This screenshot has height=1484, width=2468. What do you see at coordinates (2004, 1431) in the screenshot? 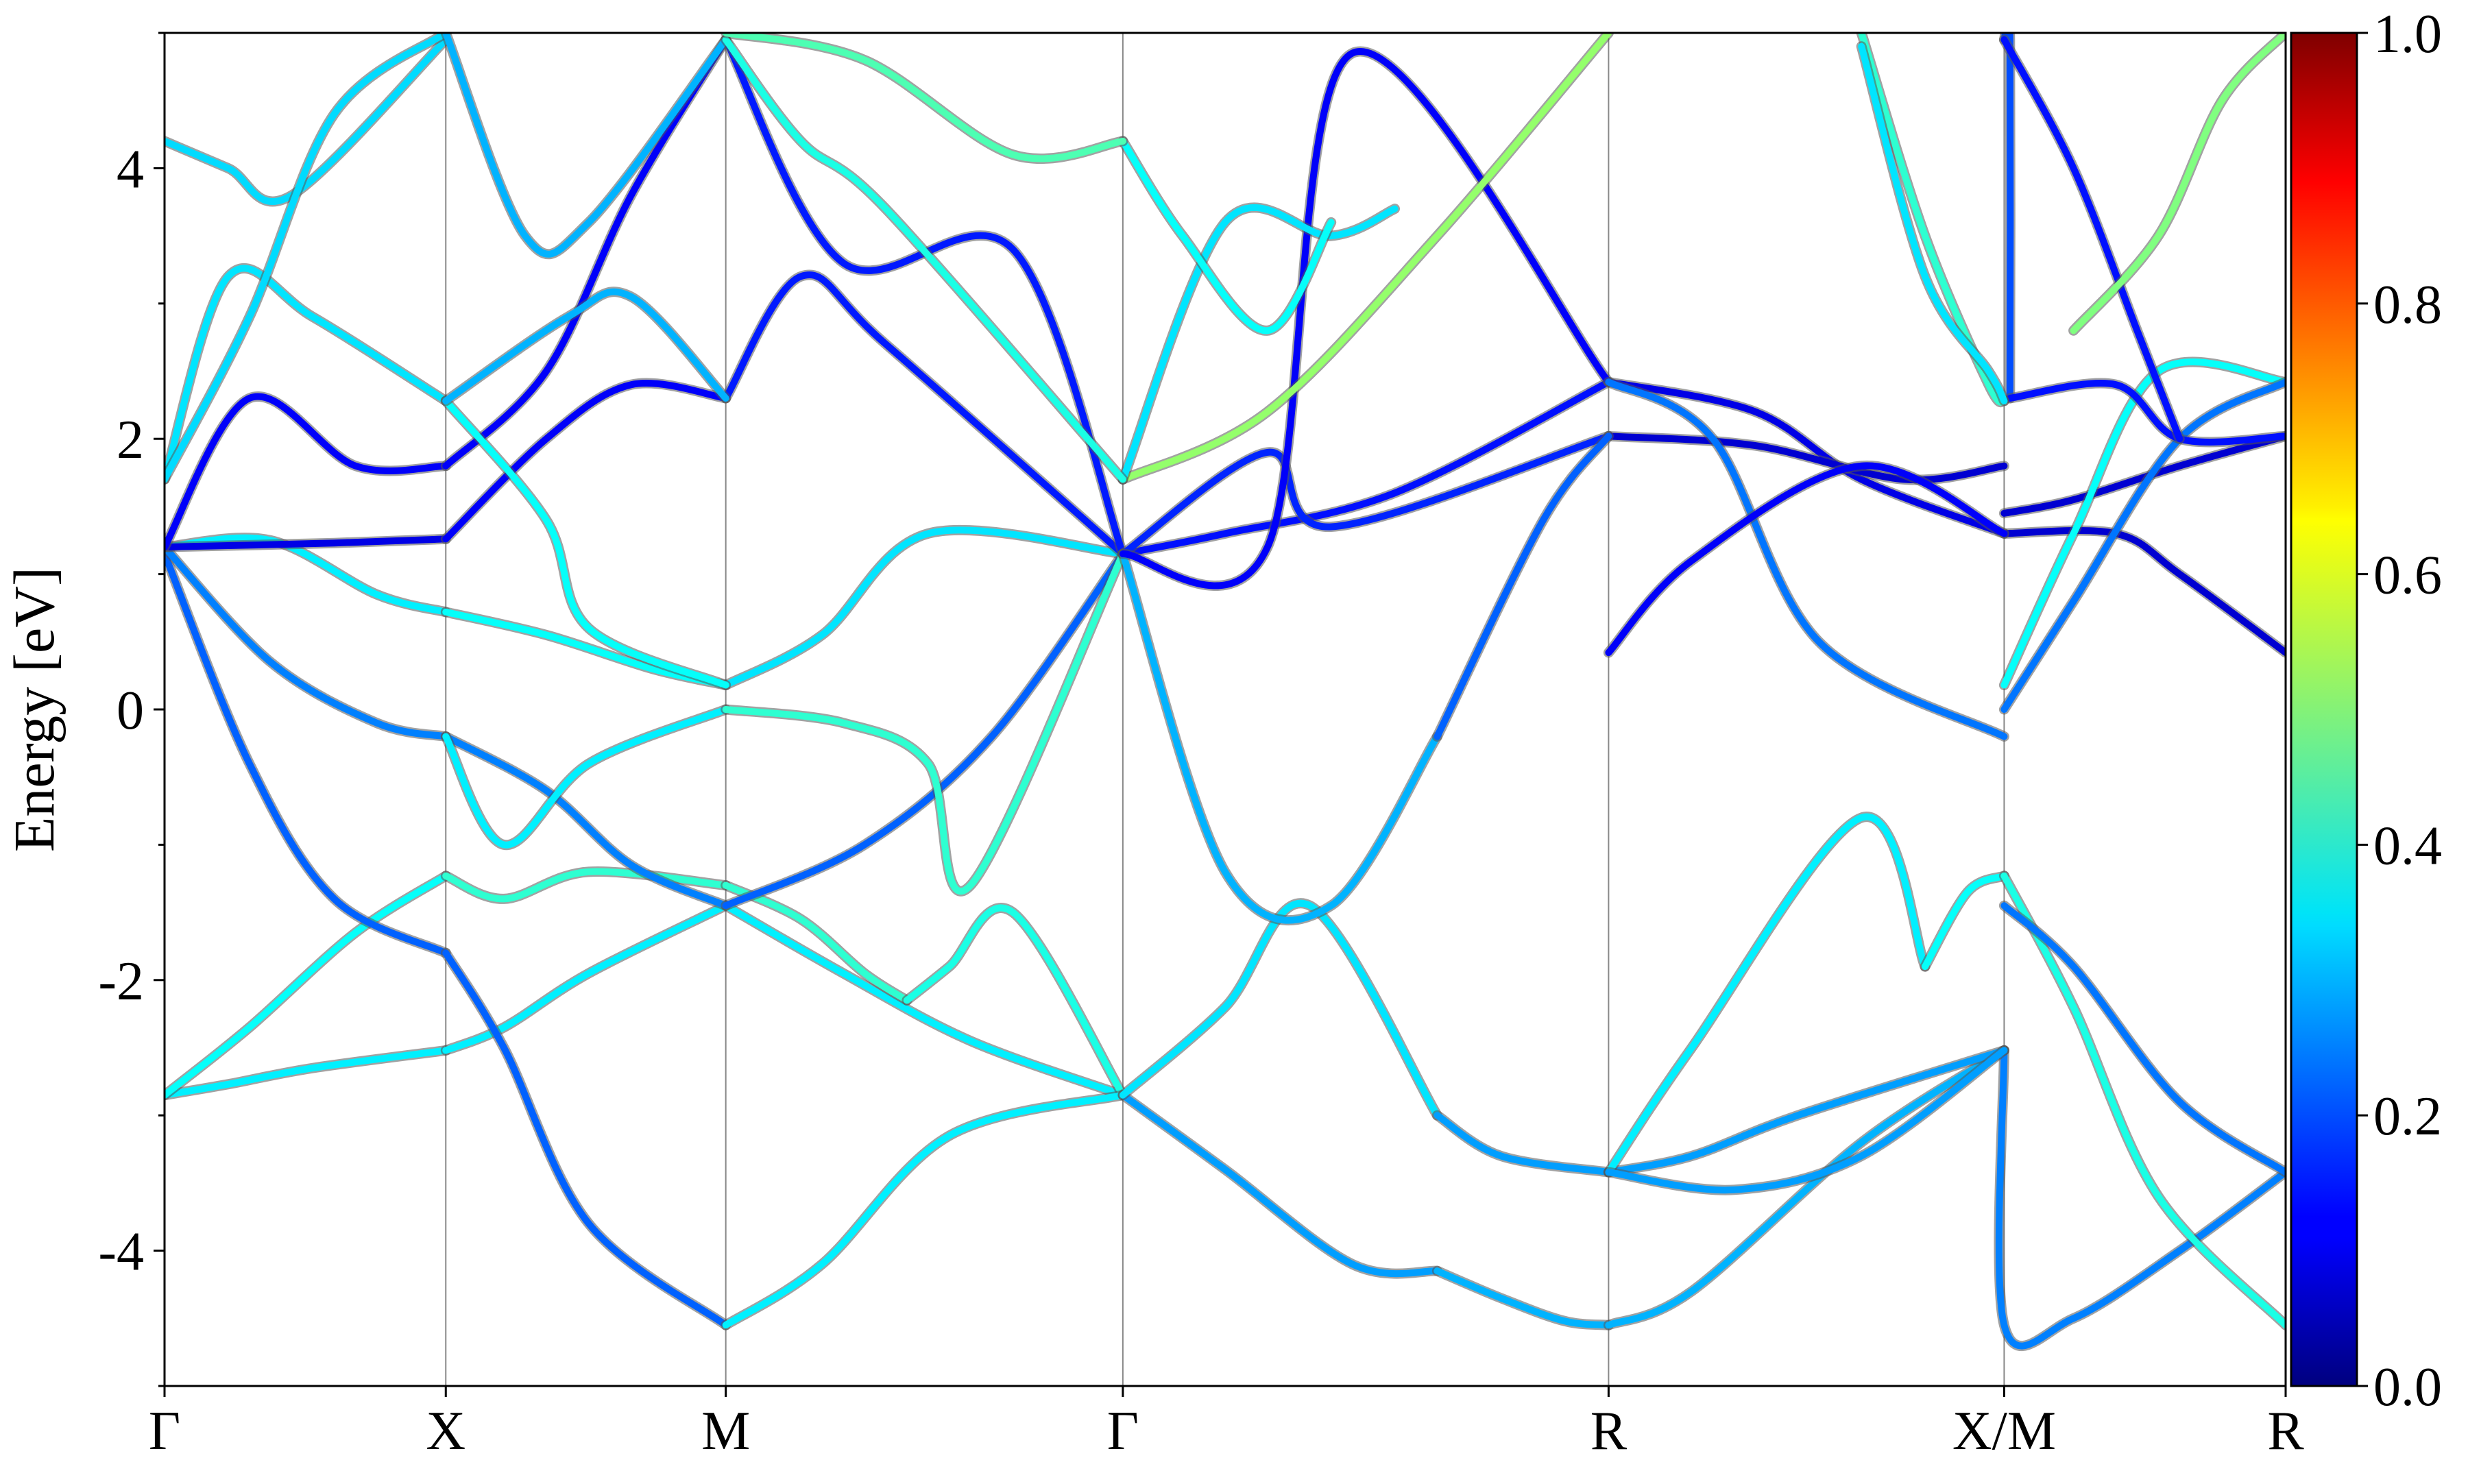
I see `x-tick-label-5: X/M` at bounding box center [2004, 1431].